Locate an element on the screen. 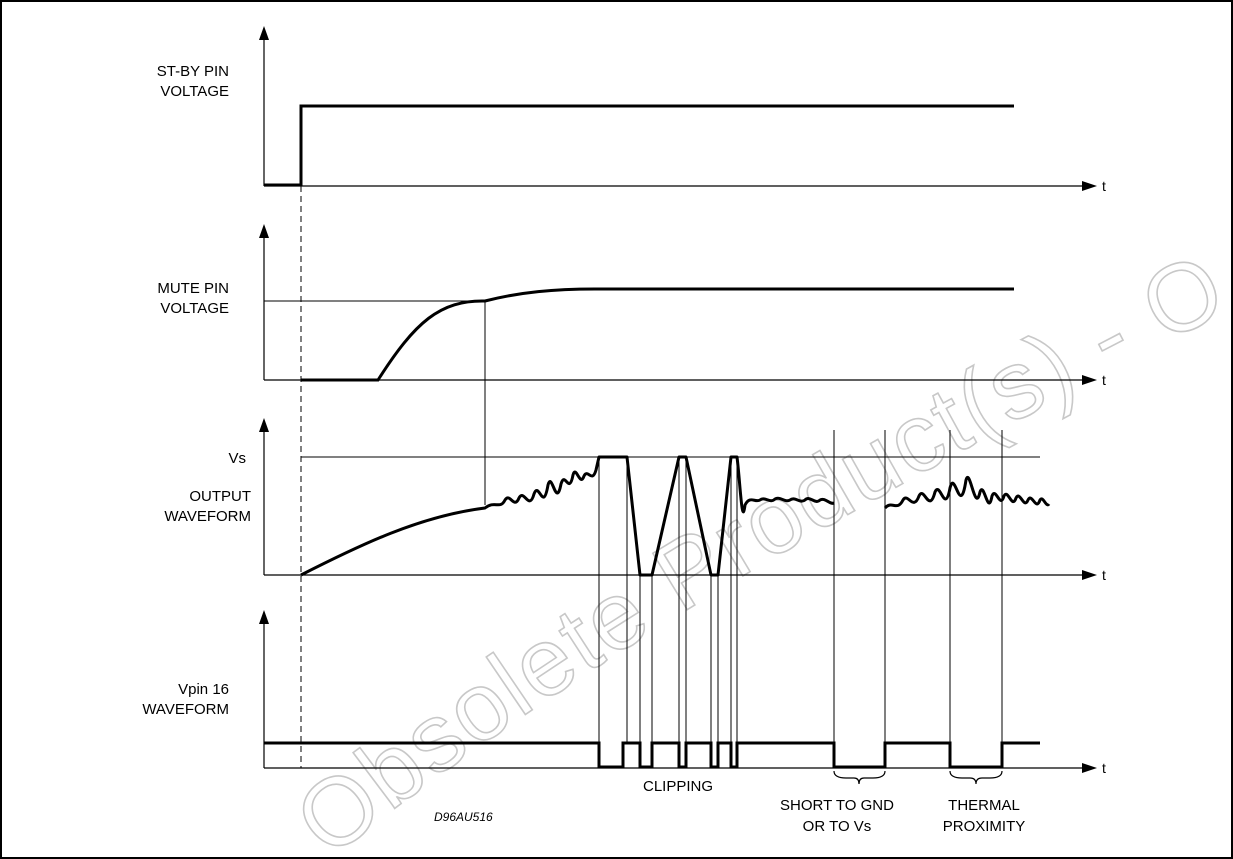  short-label-2: OR TO Vs is located at coordinates (837, 826).